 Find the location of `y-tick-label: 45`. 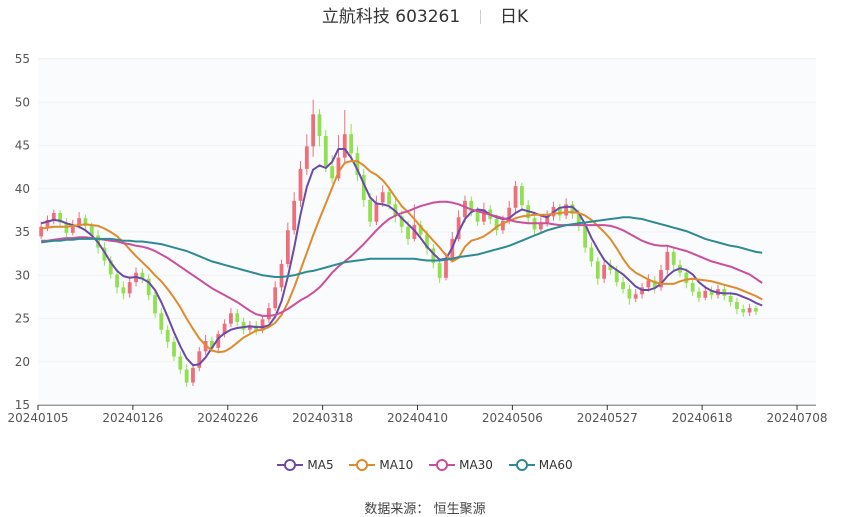

y-tick-label: 45 is located at coordinates (22, 146).